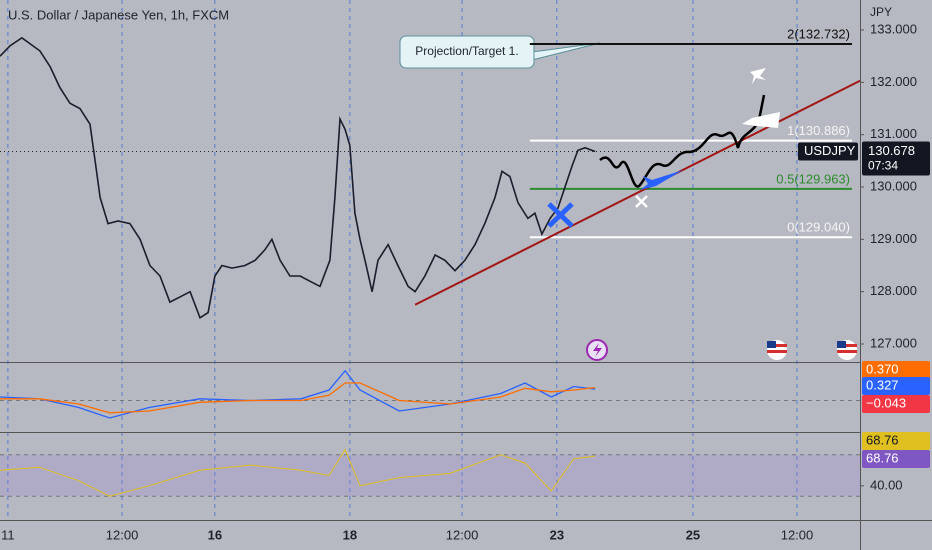 This screenshot has height=550, width=932. I want to click on macd-tag-text: 0.370, so click(882, 368).